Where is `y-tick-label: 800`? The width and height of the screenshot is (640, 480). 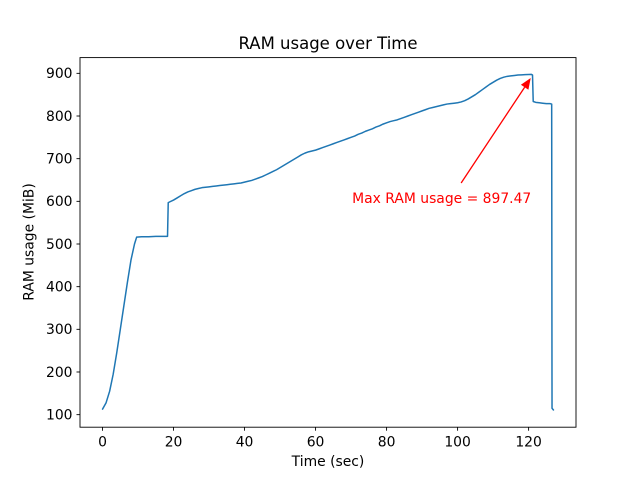 y-tick-label: 800 is located at coordinates (59, 117).